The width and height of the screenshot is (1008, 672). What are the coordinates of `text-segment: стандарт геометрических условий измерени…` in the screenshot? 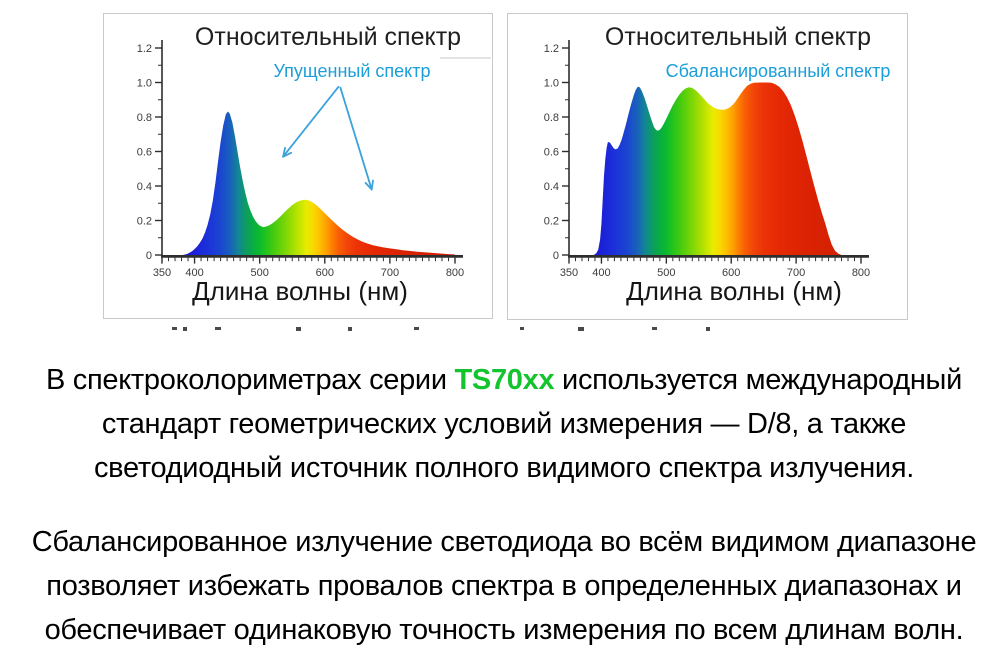 It's located at (504, 424).